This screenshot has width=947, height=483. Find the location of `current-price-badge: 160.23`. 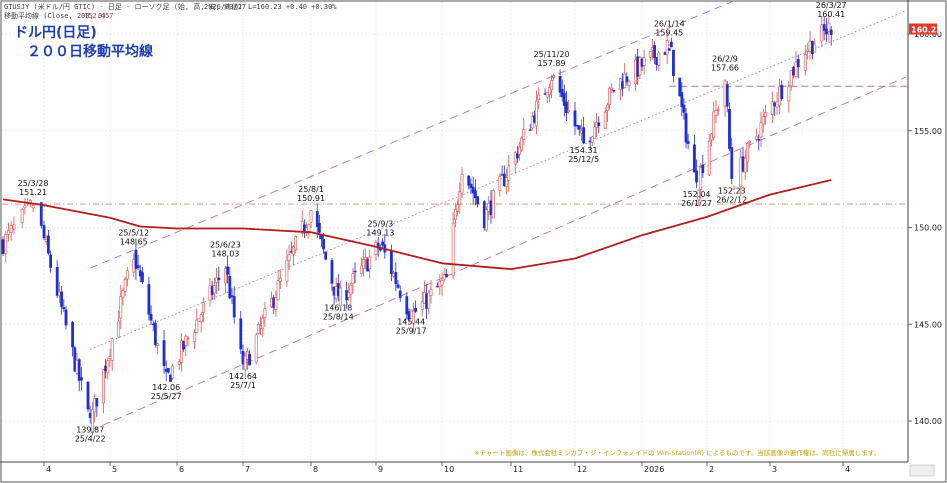

current-price-badge: 160.23 is located at coordinates (925, 29).